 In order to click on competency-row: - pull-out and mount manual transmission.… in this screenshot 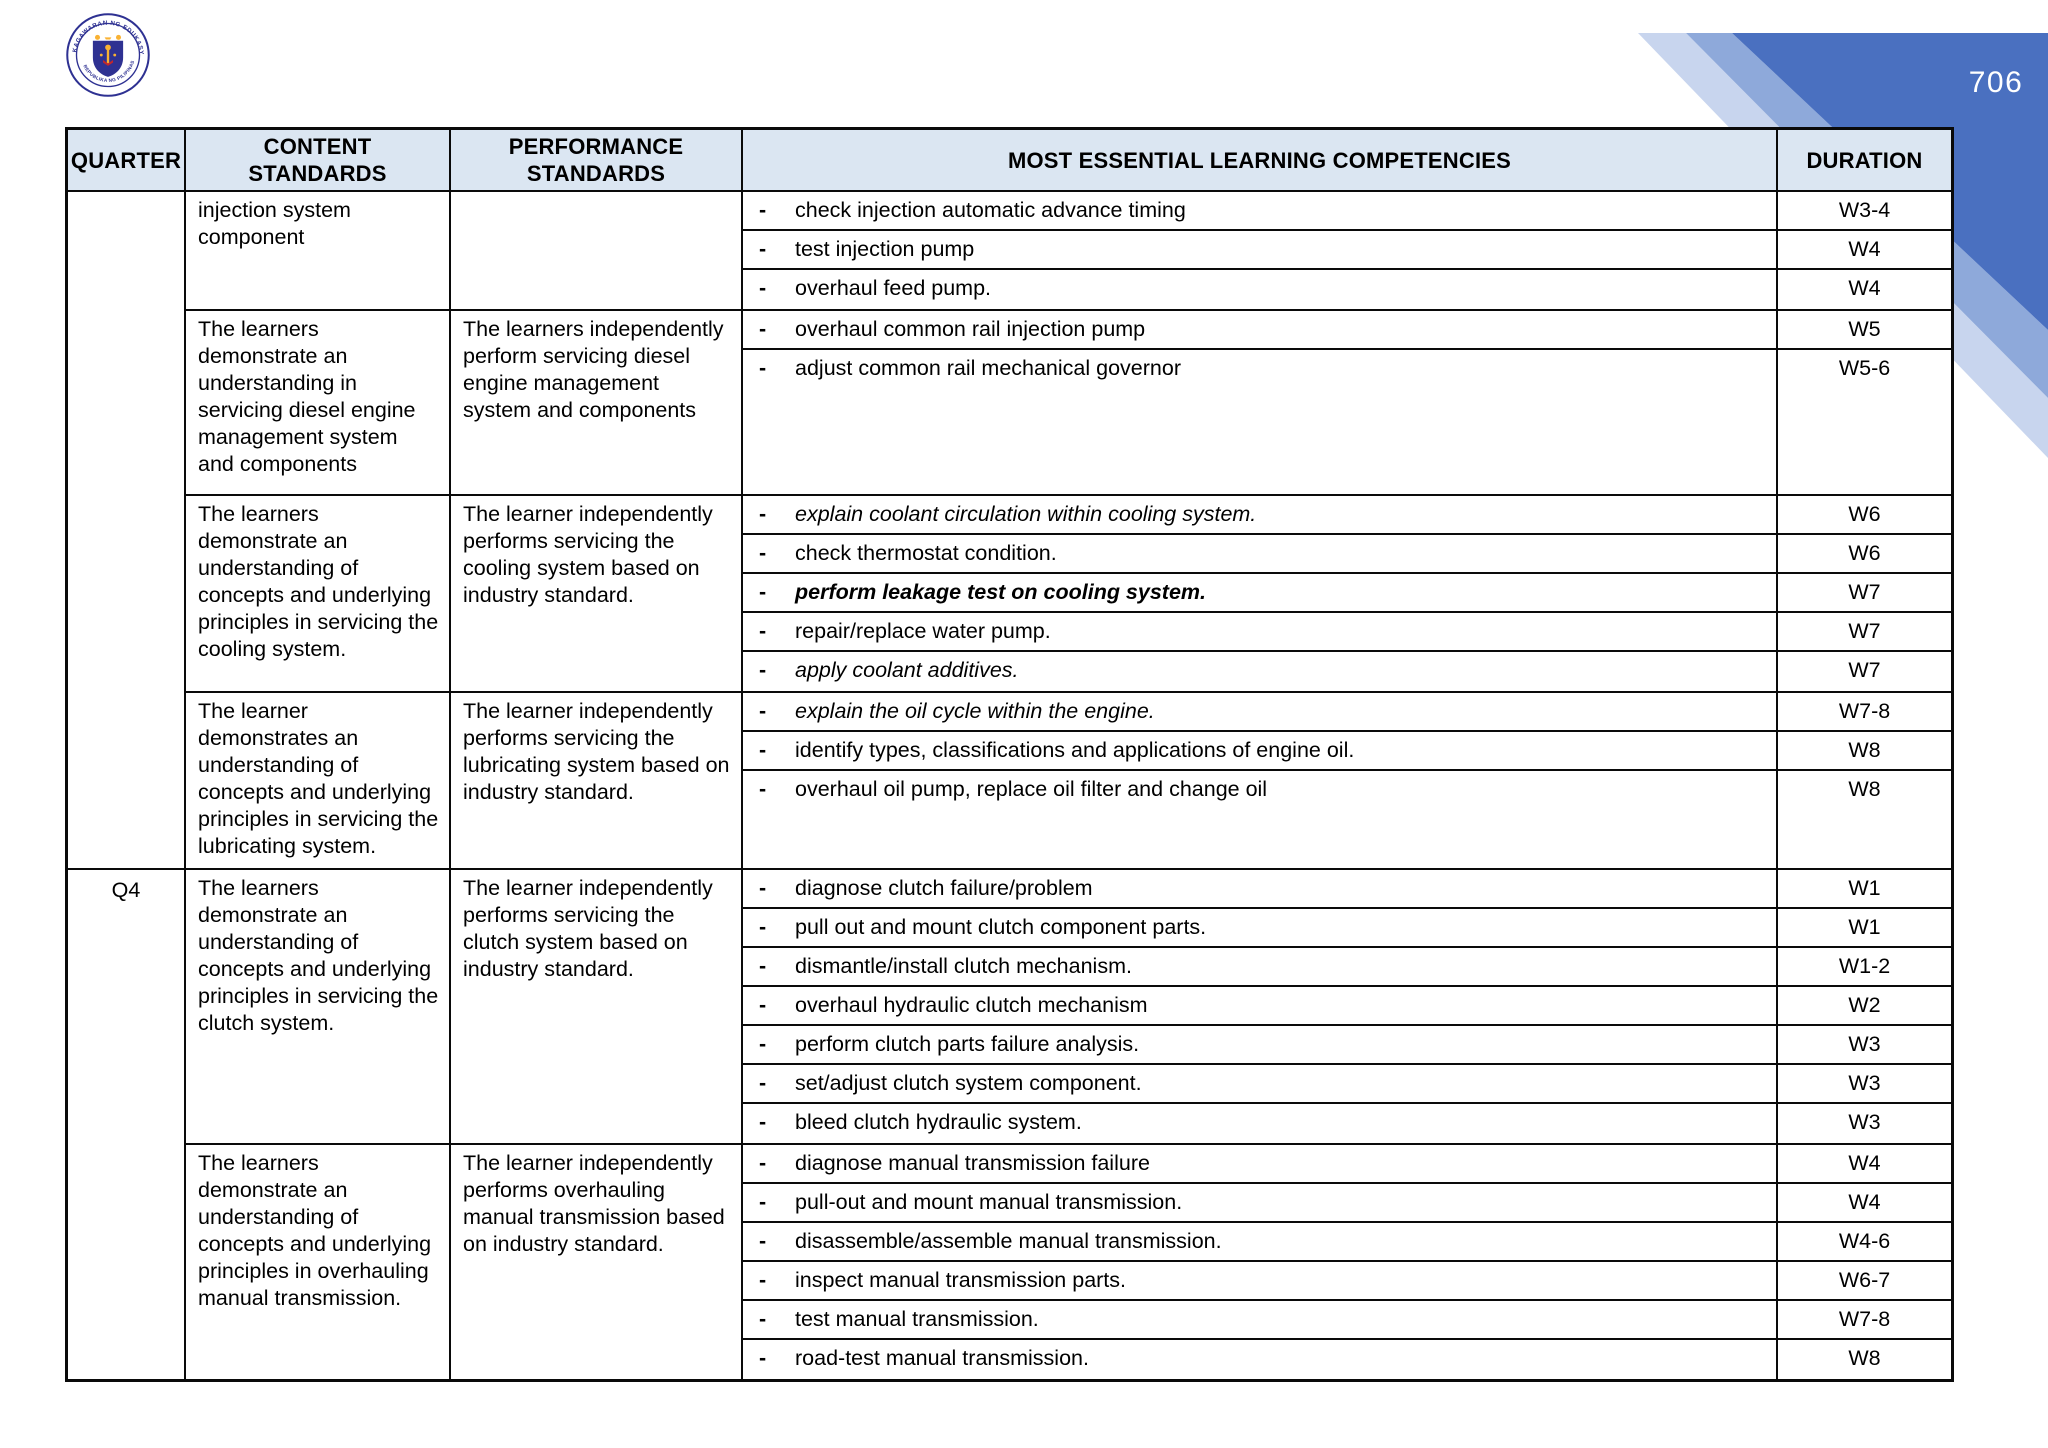, I will do `click(1347, 1203)`.